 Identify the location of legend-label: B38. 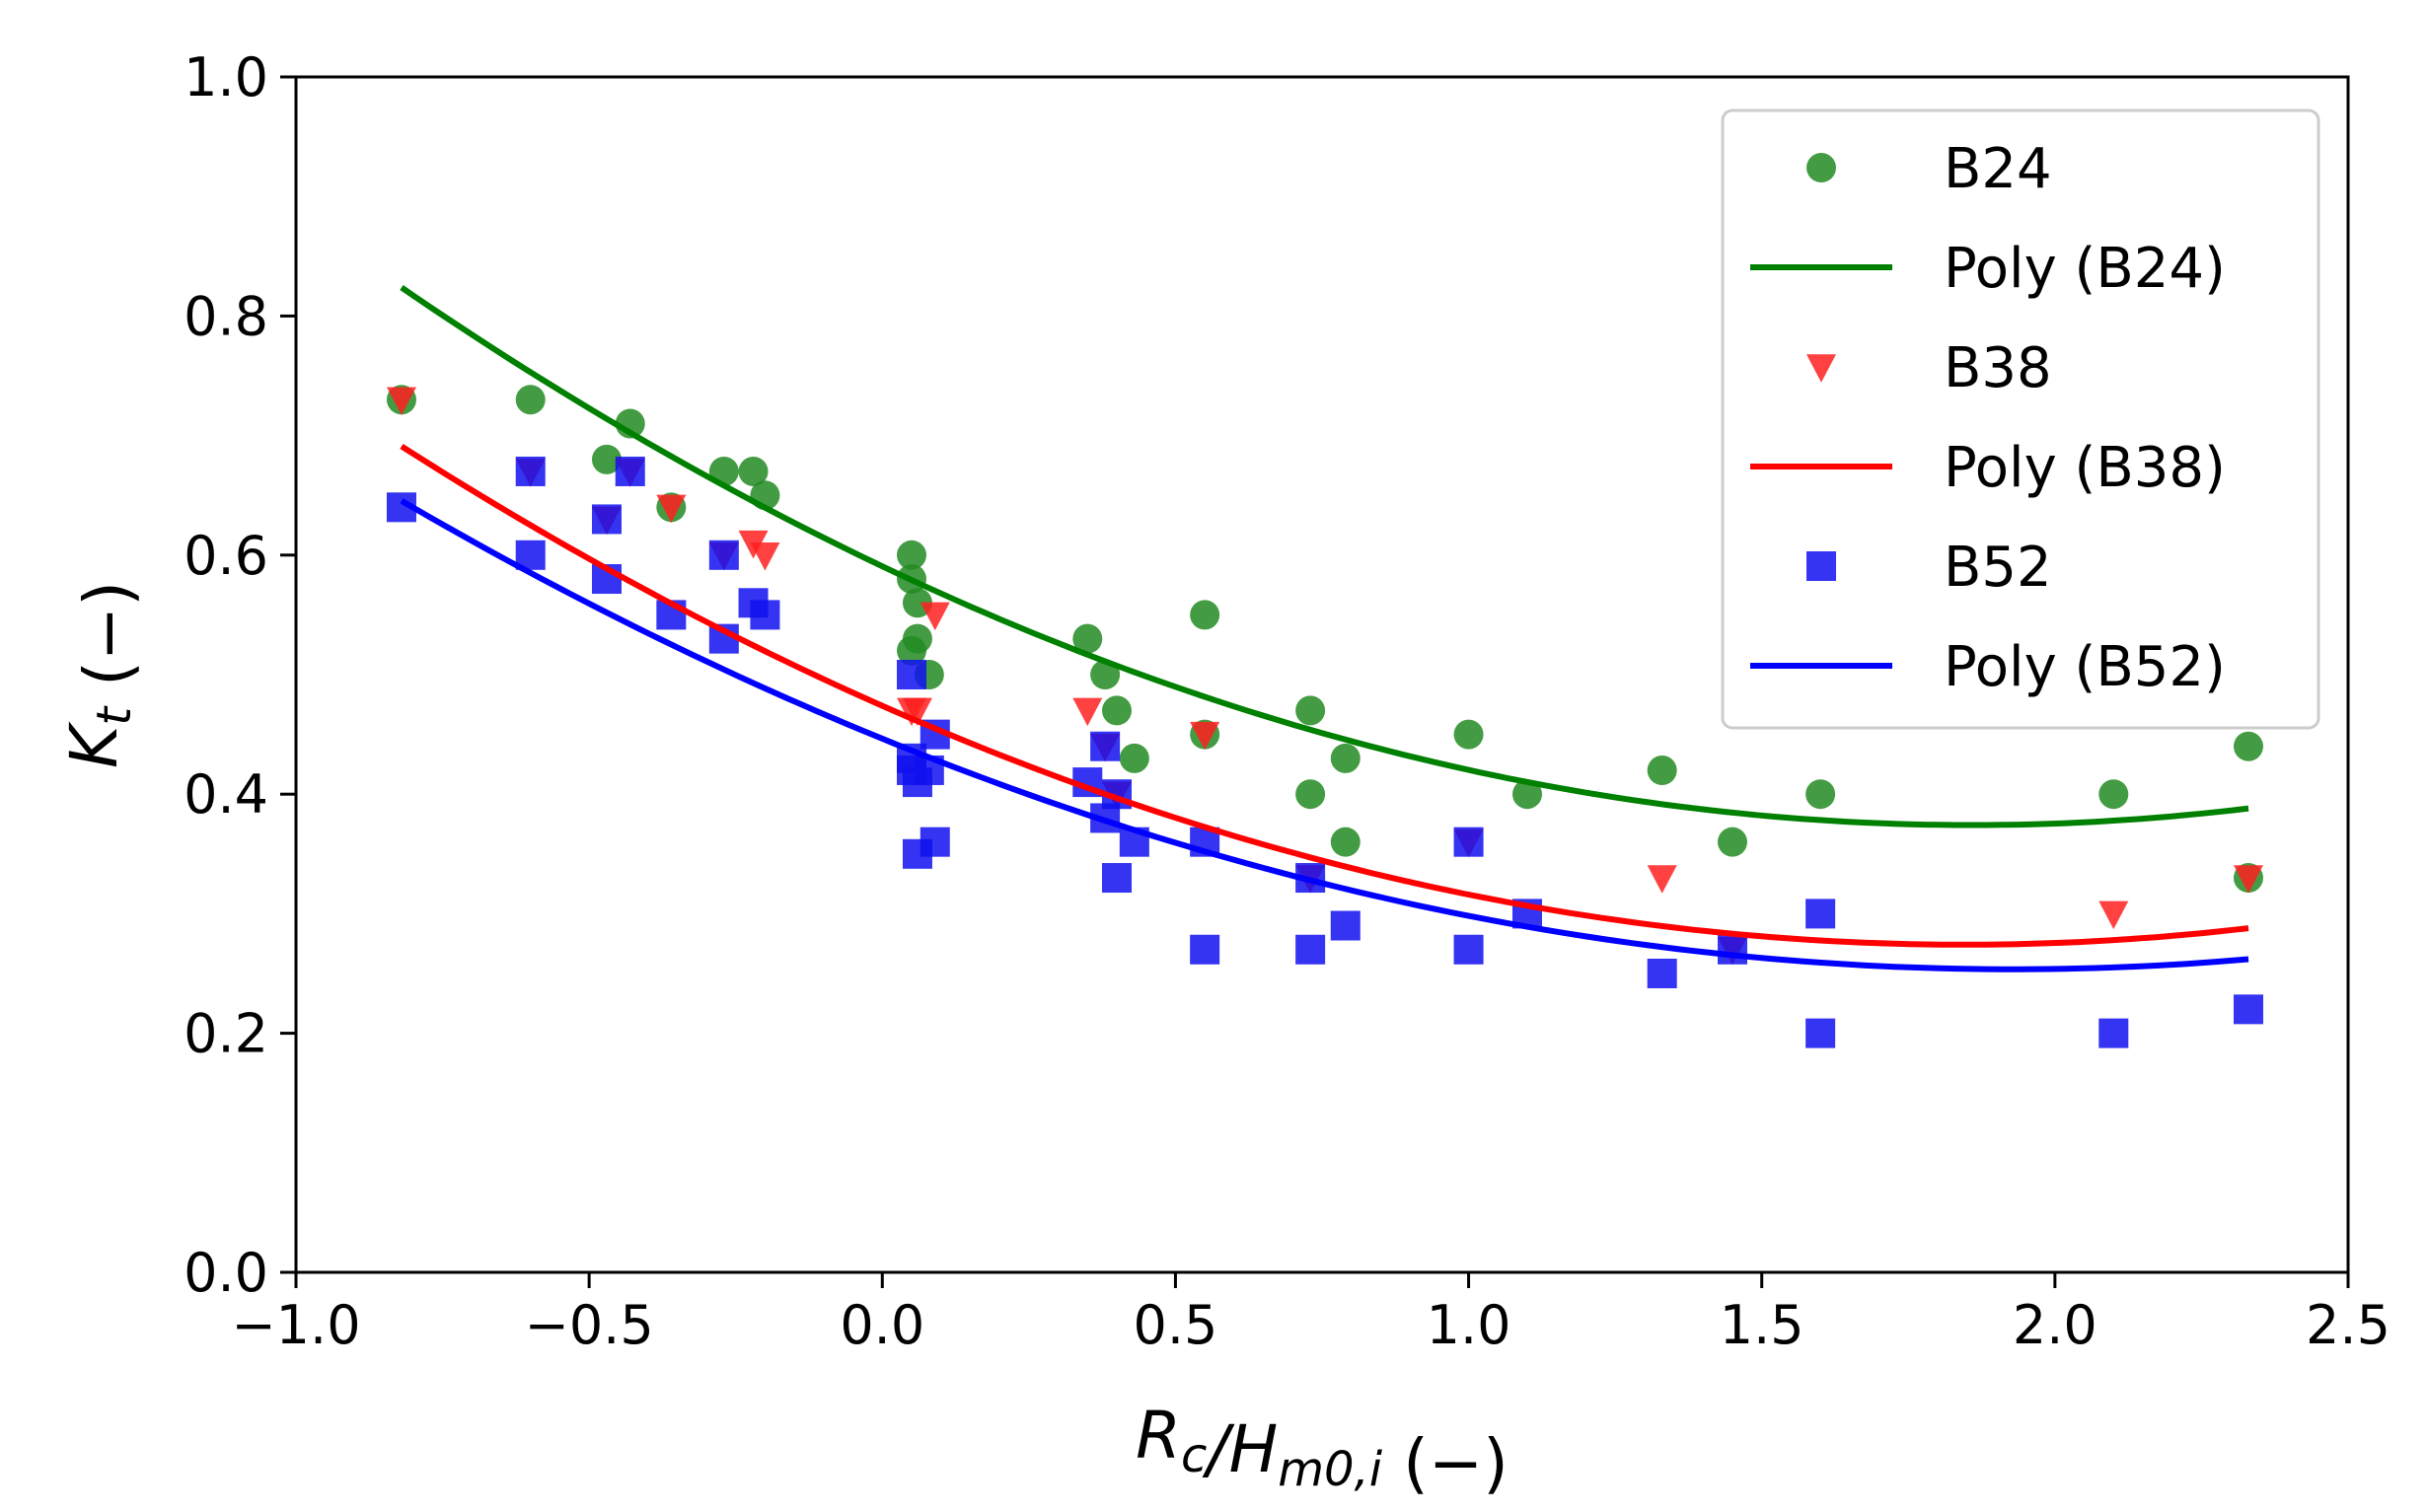
(1998, 368).